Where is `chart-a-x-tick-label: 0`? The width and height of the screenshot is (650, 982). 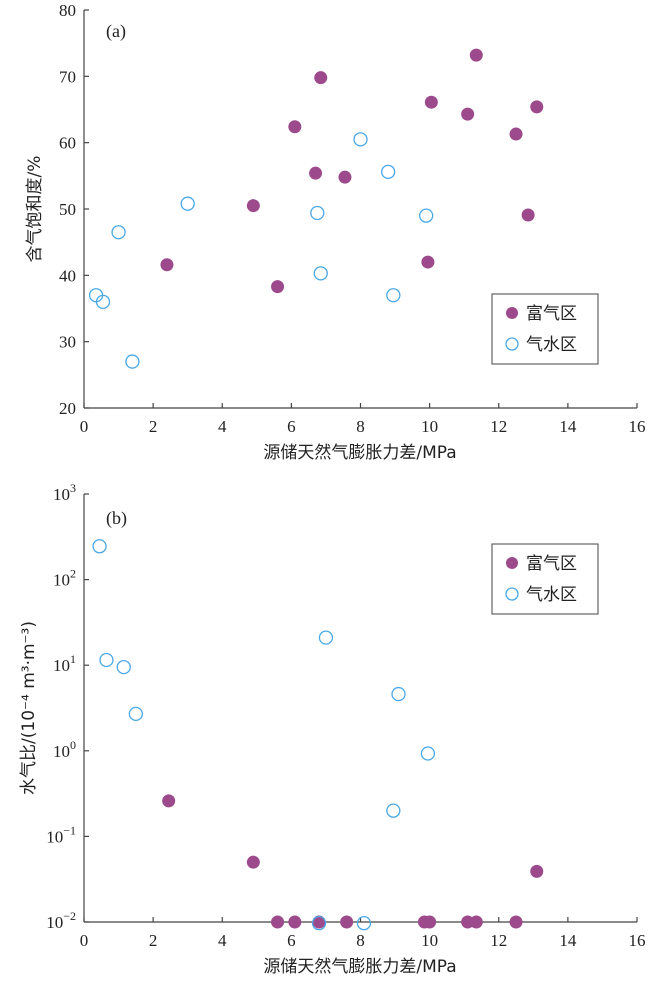
chart-a-x-tick-label: 0 is located at coordinates (84, 426).